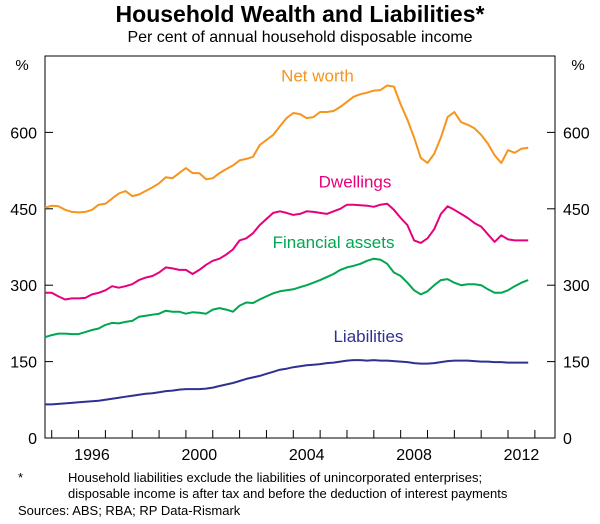 This screenshot has width=600, height=524. What do you see at coordinates (200, 455) in the screenshot?
I see `x-tick-label: 2000` at bounding box center [200, 455].